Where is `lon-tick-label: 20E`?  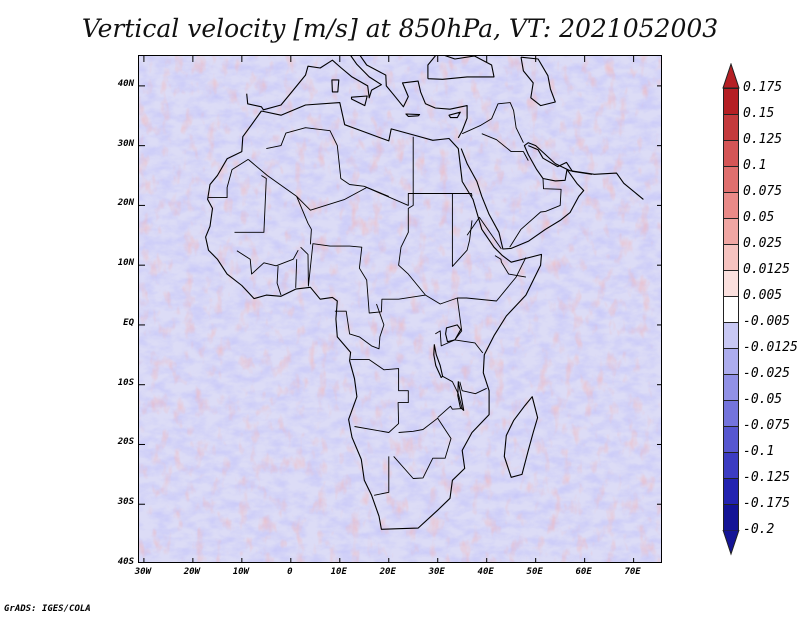
lon-tick-label: 20E is located at coordinates (387, 572).